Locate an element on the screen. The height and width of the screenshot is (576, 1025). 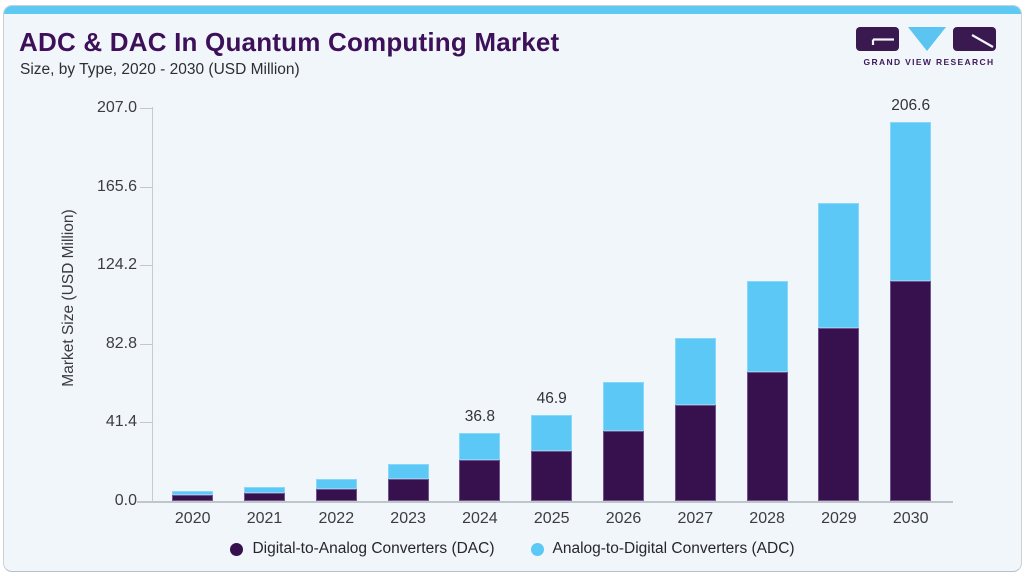
bar-total-label-2025: 46.9 is located at coordinates (551, 398).